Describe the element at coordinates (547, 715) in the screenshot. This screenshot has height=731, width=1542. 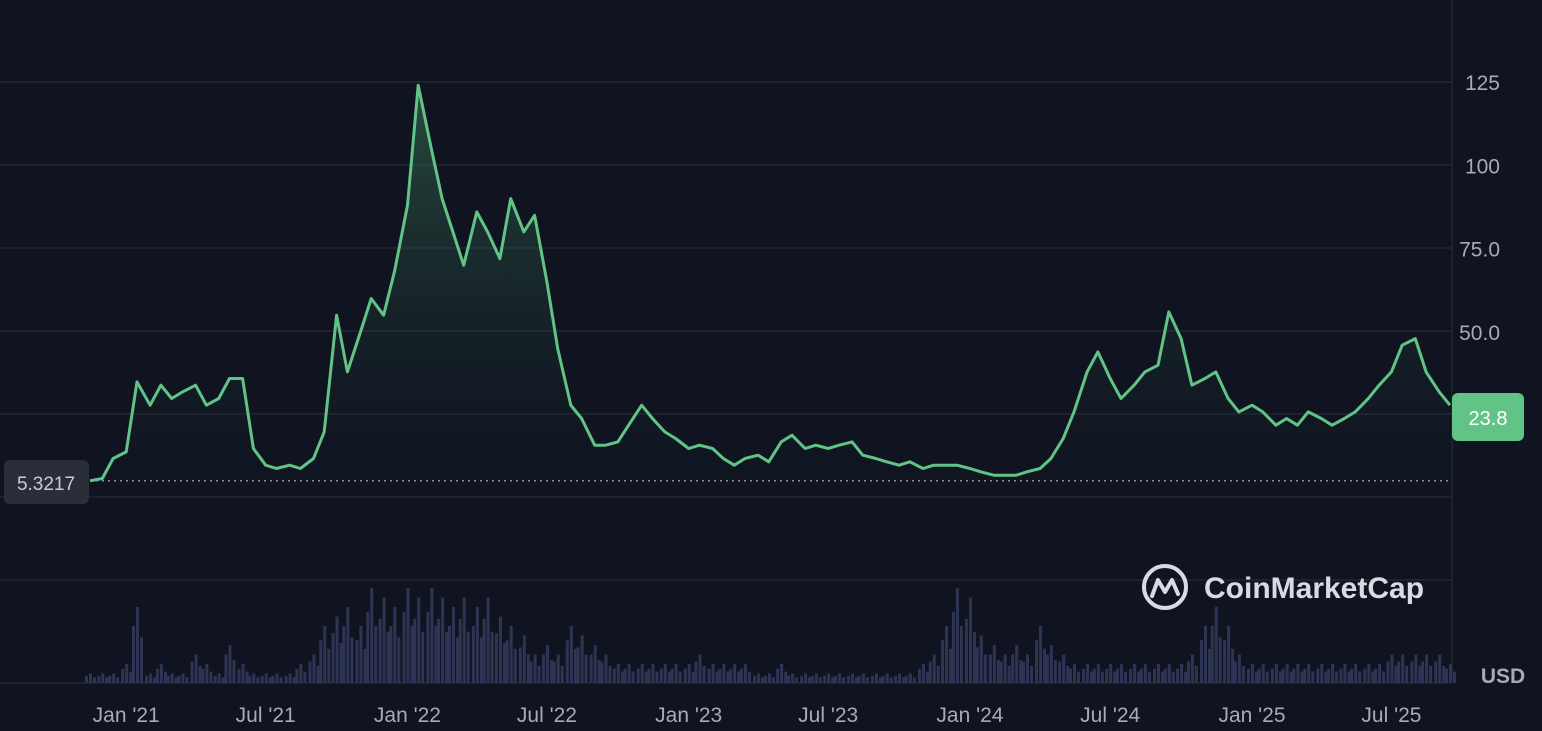
I see `x-tick-label: Jul '22` at that location.